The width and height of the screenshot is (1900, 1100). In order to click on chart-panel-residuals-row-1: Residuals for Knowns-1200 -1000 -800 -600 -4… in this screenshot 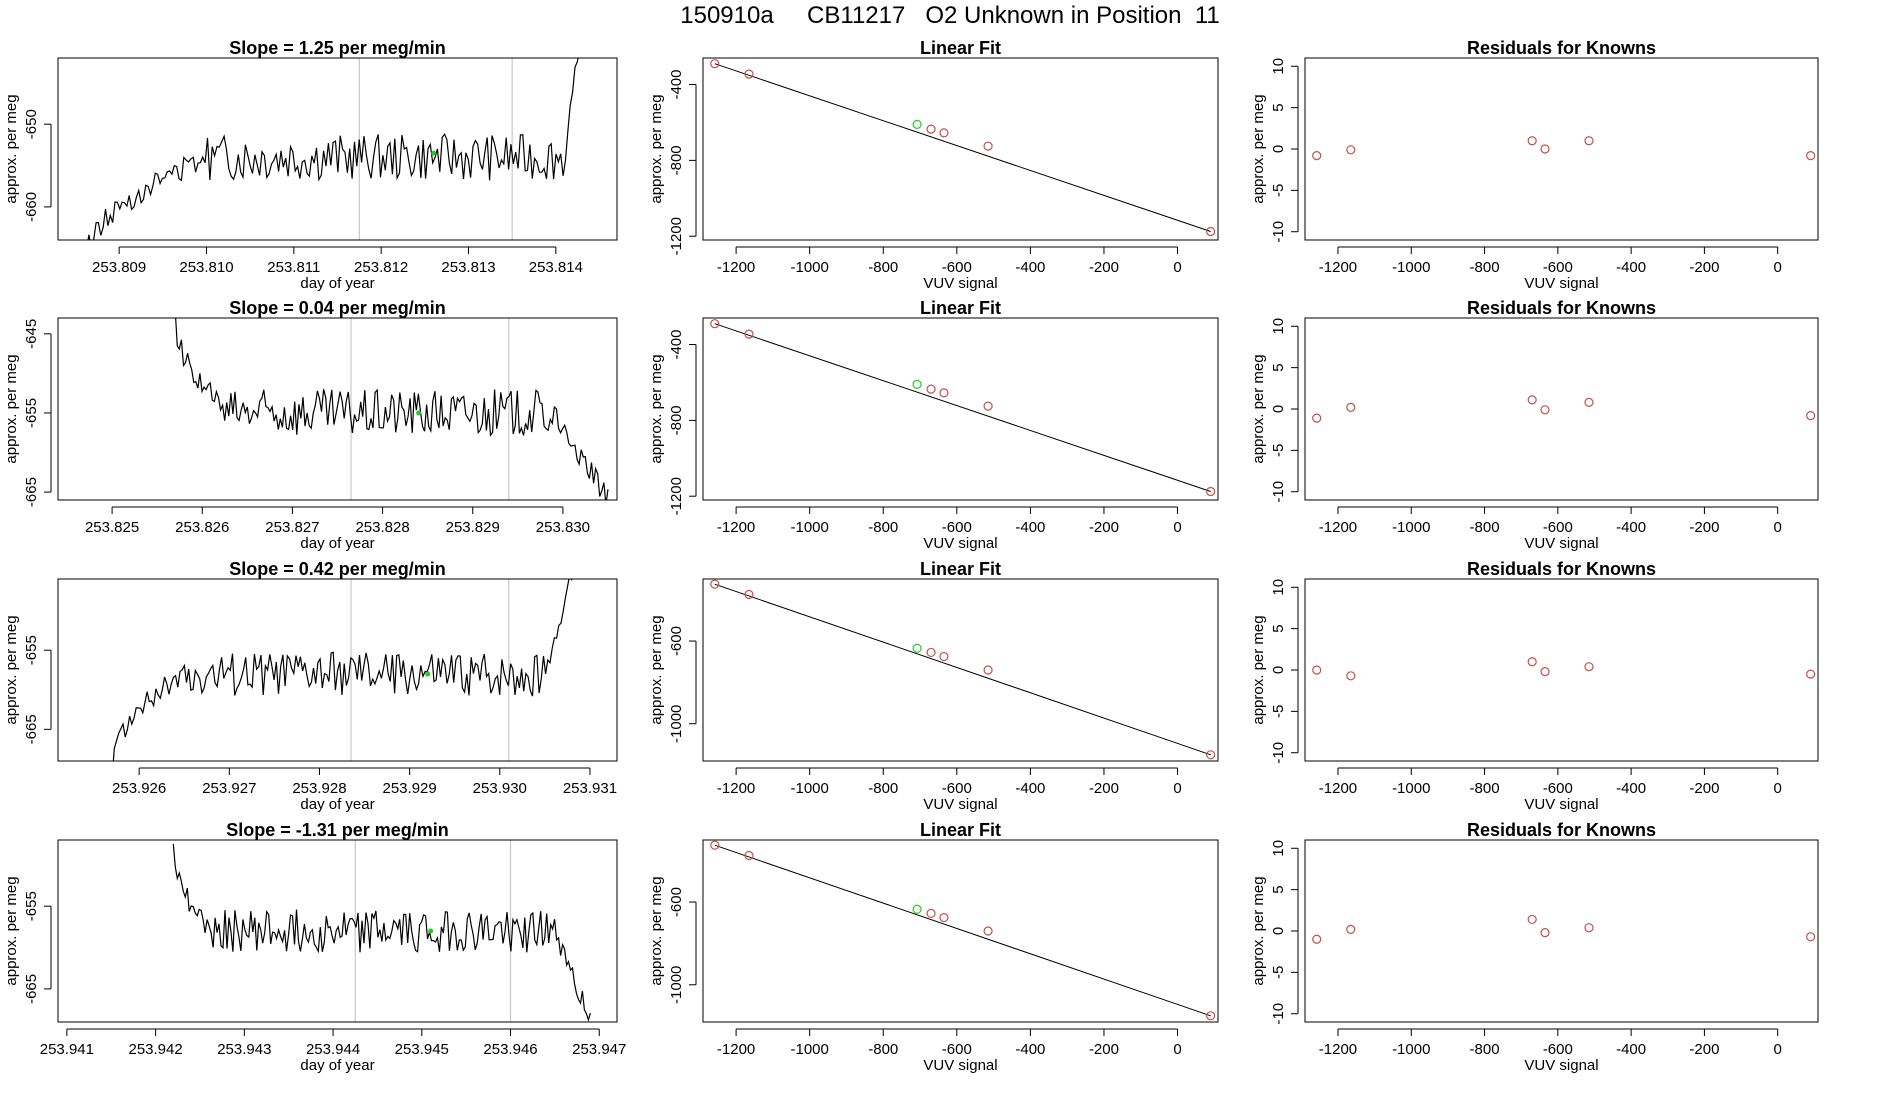, I will do `click(1534, 165)`.